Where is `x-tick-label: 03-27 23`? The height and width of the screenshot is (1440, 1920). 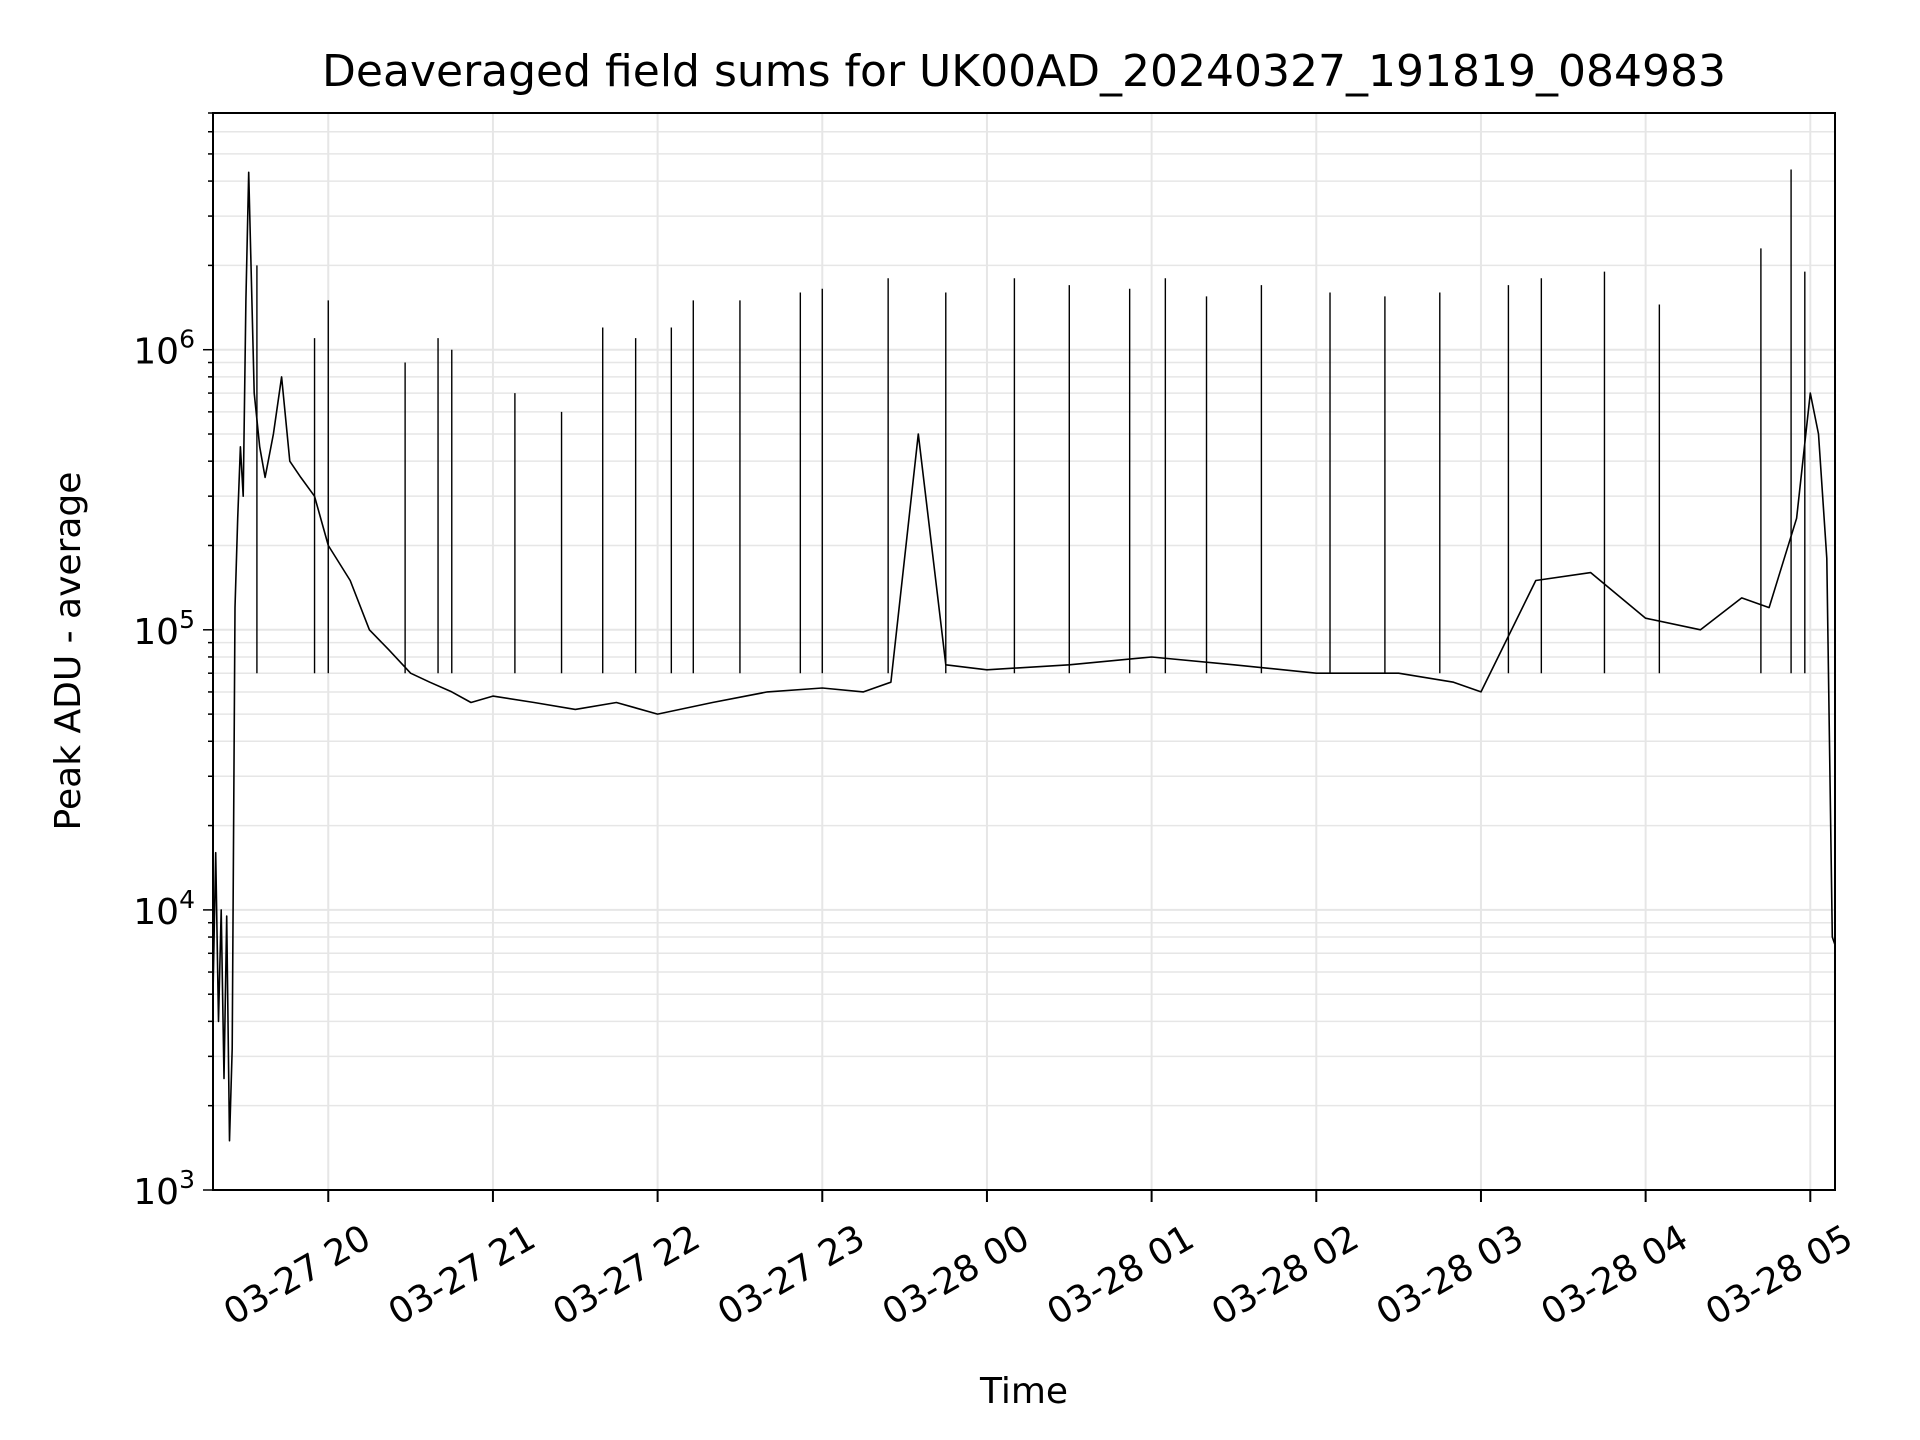 x-tick-label: 03-27 23 is located at coordinates (791, 1275).